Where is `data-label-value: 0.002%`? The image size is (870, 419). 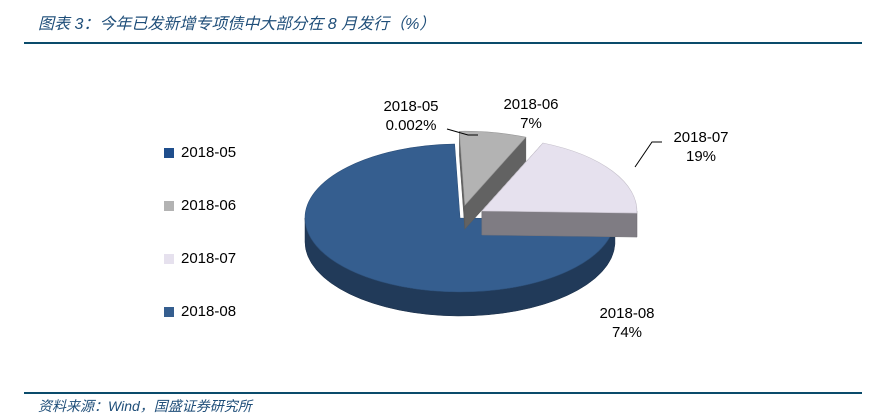
data-label-value: 0.002% is located at coordinates (411, 125).